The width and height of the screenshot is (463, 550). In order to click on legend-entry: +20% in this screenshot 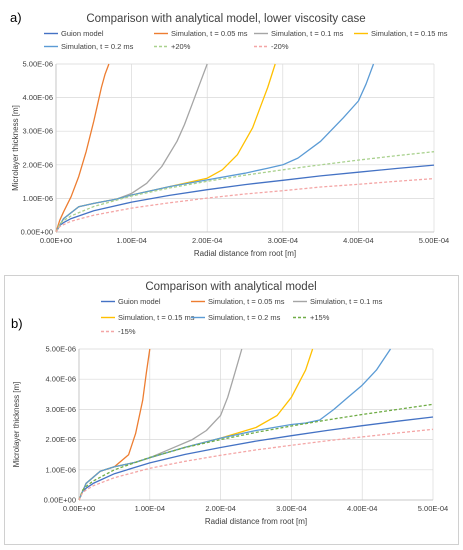, I will do `click(172, 46)`.